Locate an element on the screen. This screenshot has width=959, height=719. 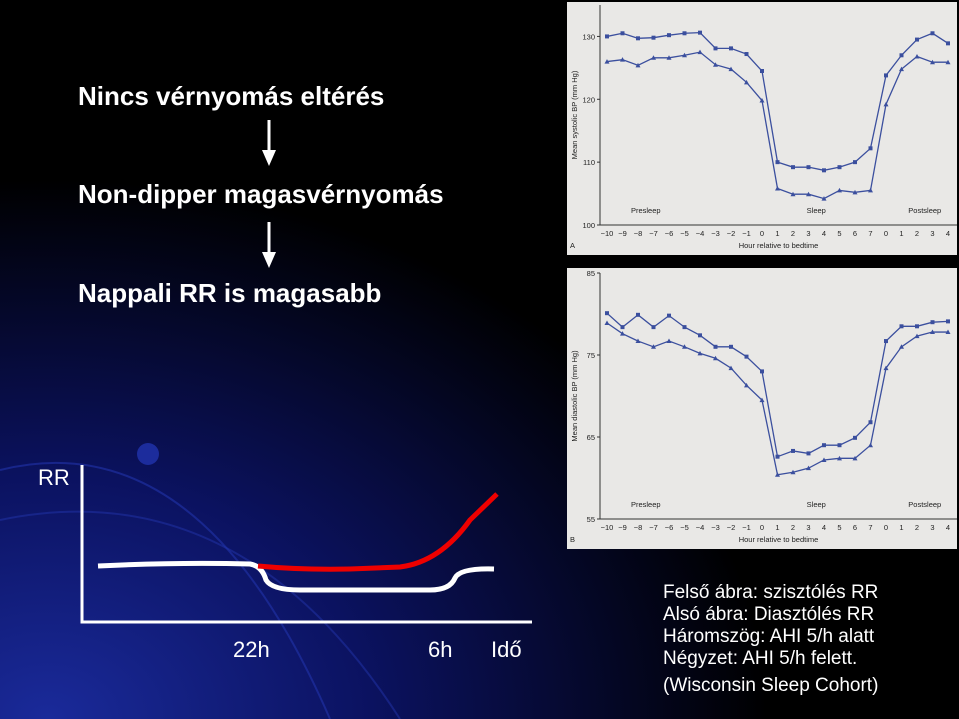
sketch-axes is located at coordinates (306, 544).